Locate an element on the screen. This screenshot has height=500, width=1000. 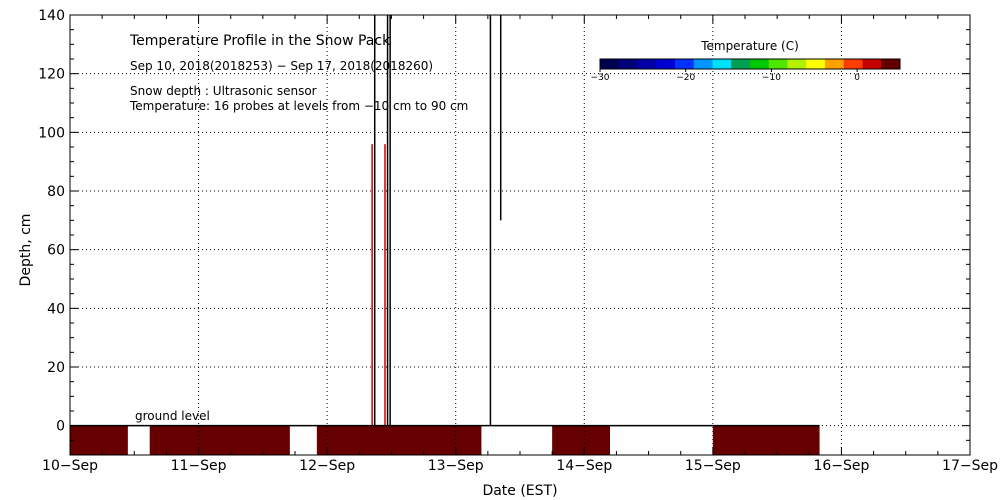
y-tick-label-5: 100 is located at coordinates (51, 133).